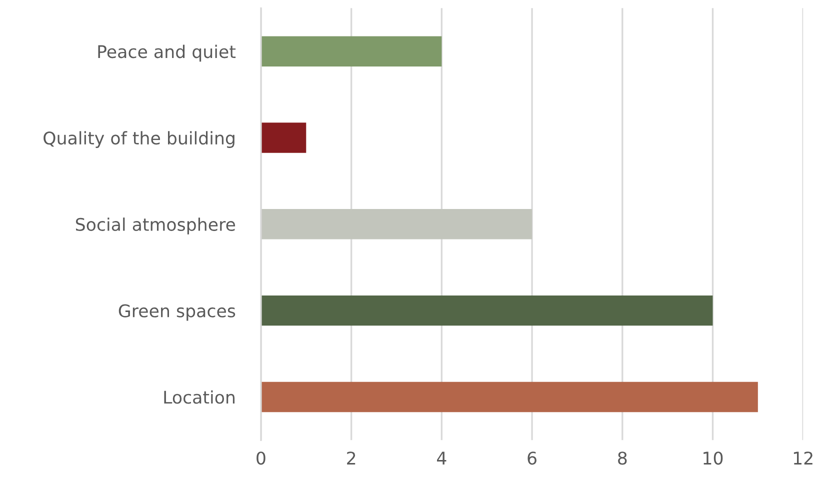 The height and width of the screenshot is (480, 814). I want to click on x-tick-label: 8, so click(622, 458).